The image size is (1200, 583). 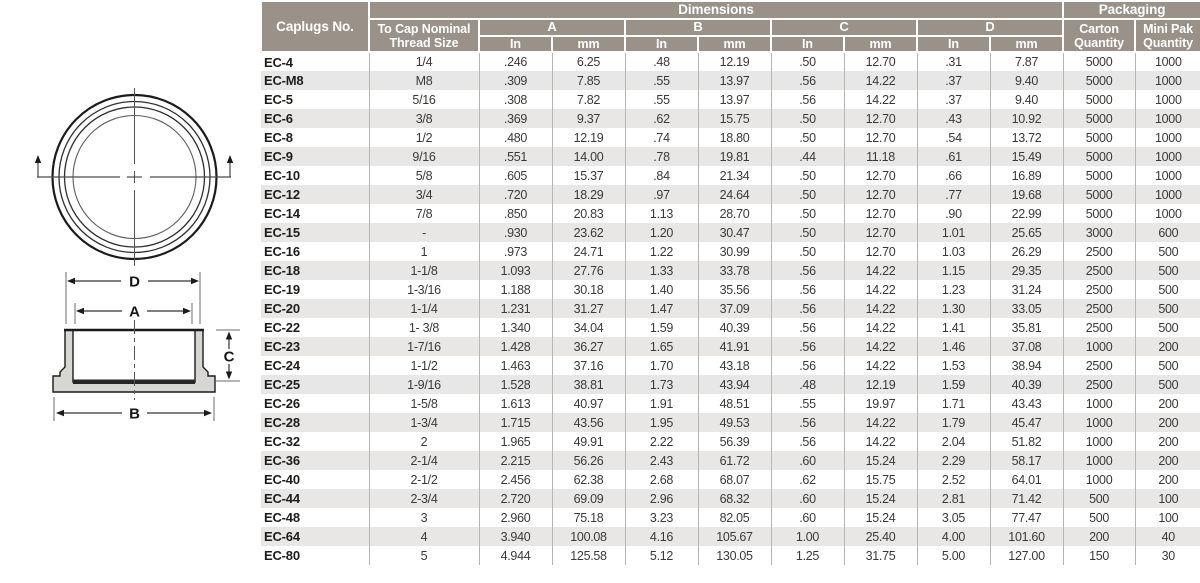 I want to click on section-arrowheads, so click(x=134, y=159).